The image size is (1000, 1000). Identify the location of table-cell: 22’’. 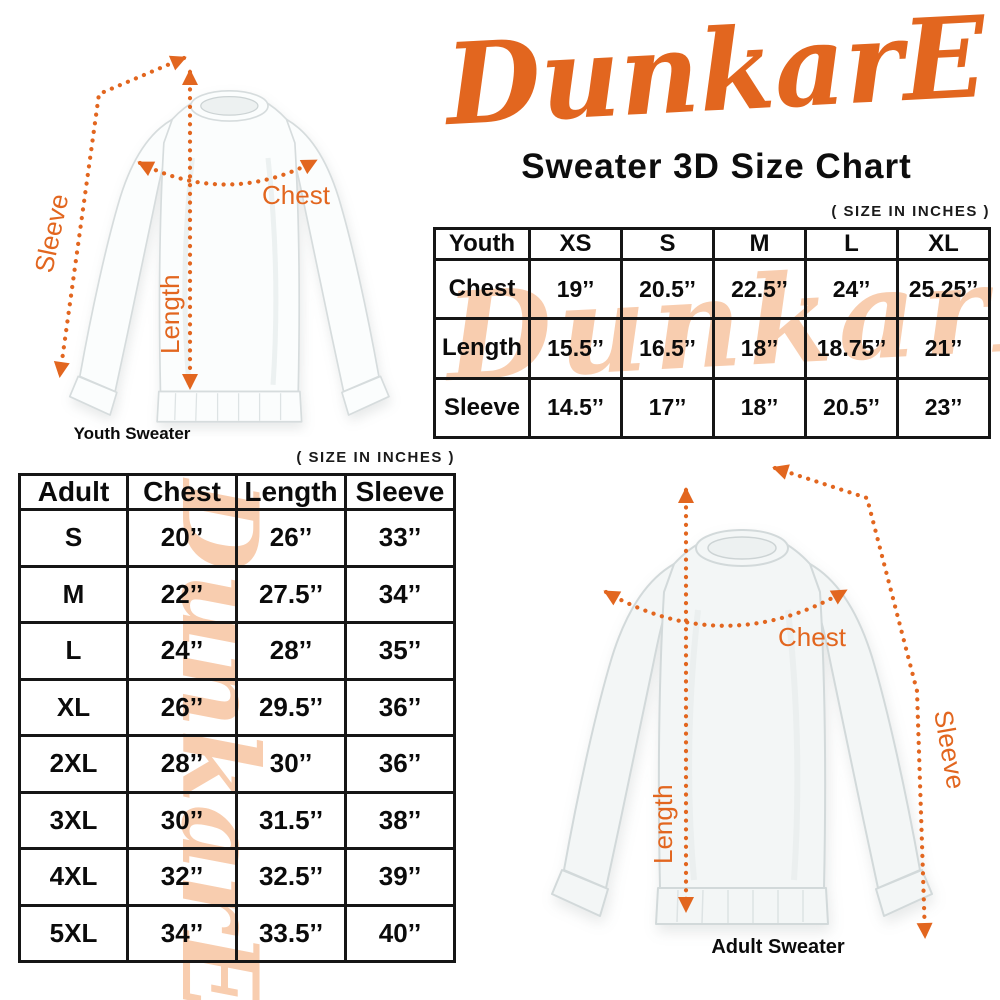
(182, 594).